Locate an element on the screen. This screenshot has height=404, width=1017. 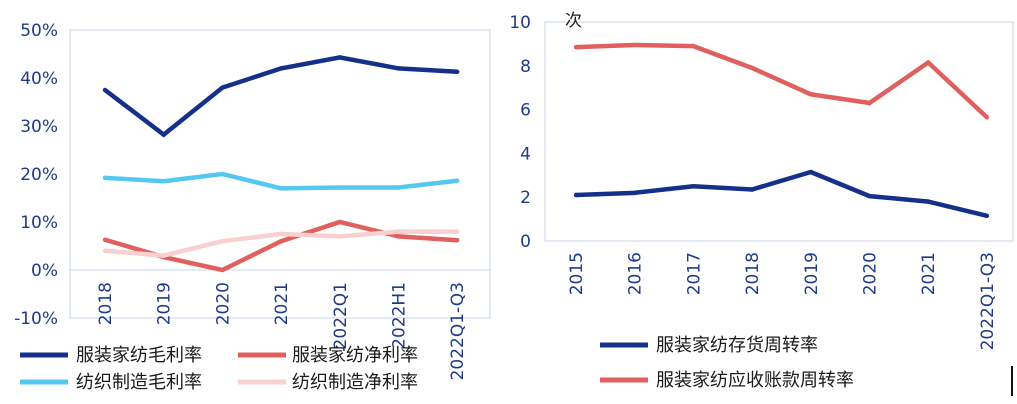
right-unit-label: 次 is located at coordinates (573, 21).